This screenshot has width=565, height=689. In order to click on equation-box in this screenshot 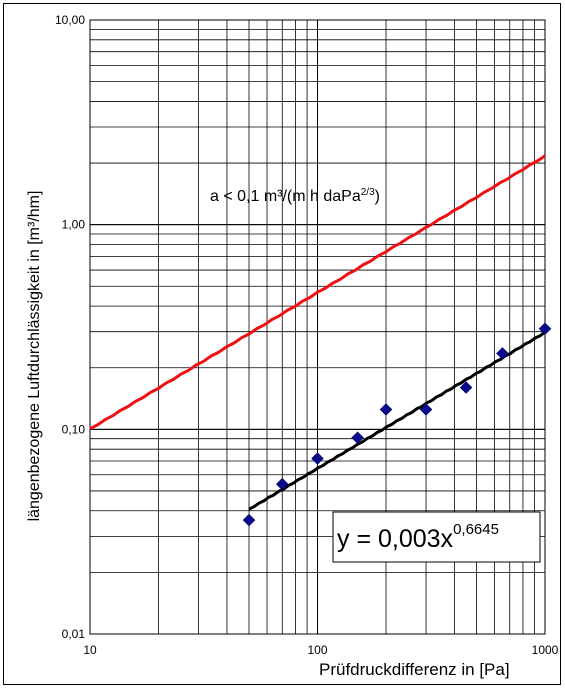, I will do `click(436, 537)`.